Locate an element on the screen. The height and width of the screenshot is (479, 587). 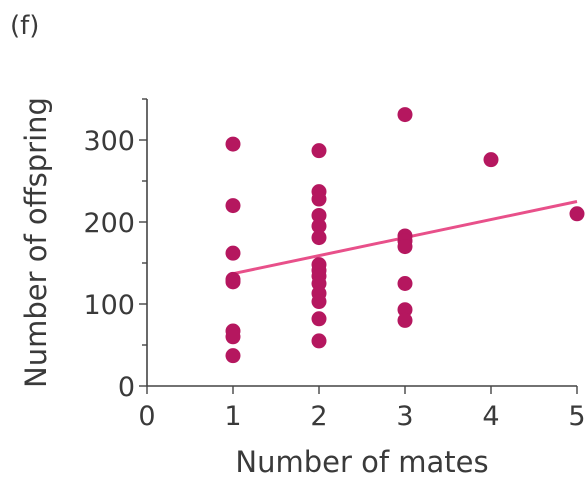
x-tick-label: 1 is located at coordinates (232, 416).